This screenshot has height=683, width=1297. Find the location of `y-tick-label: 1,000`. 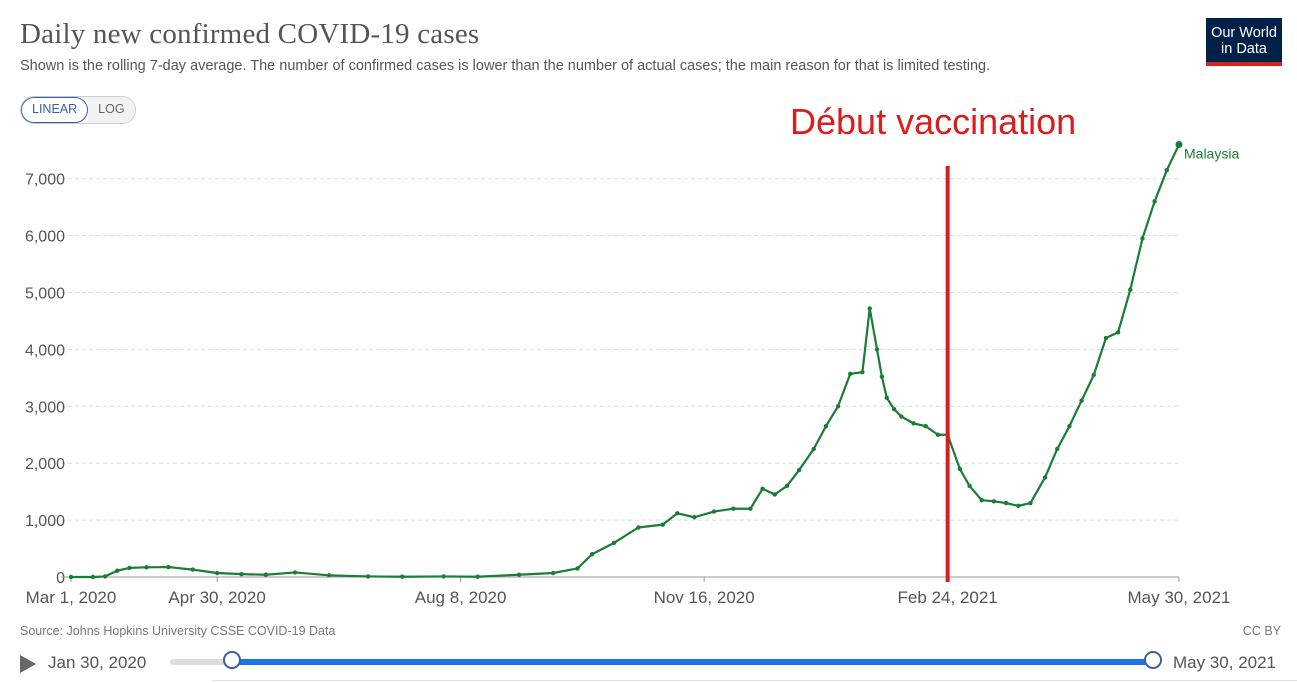

y-tick-label: 1,000 is located at coordinates (45, 521).